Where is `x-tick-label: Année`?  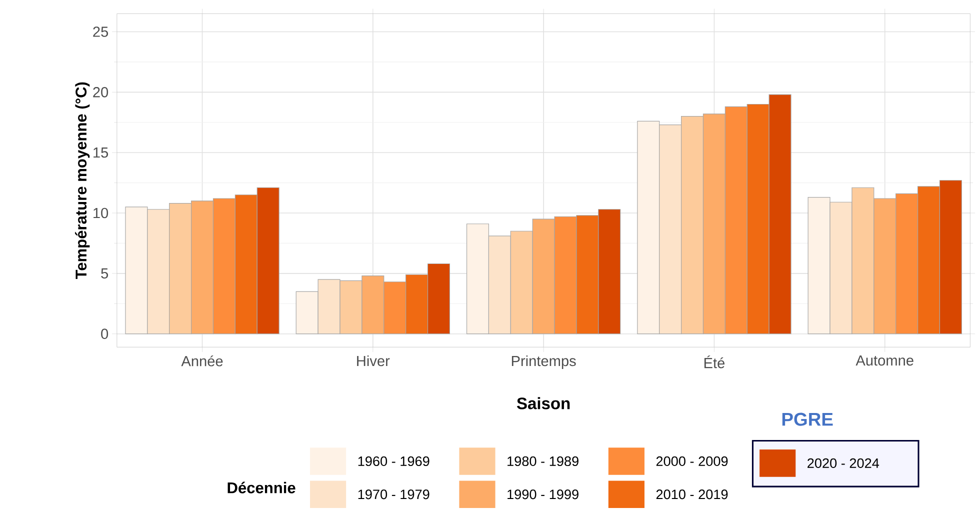 x-tick-label: Année is located at coordinates (202, 361).